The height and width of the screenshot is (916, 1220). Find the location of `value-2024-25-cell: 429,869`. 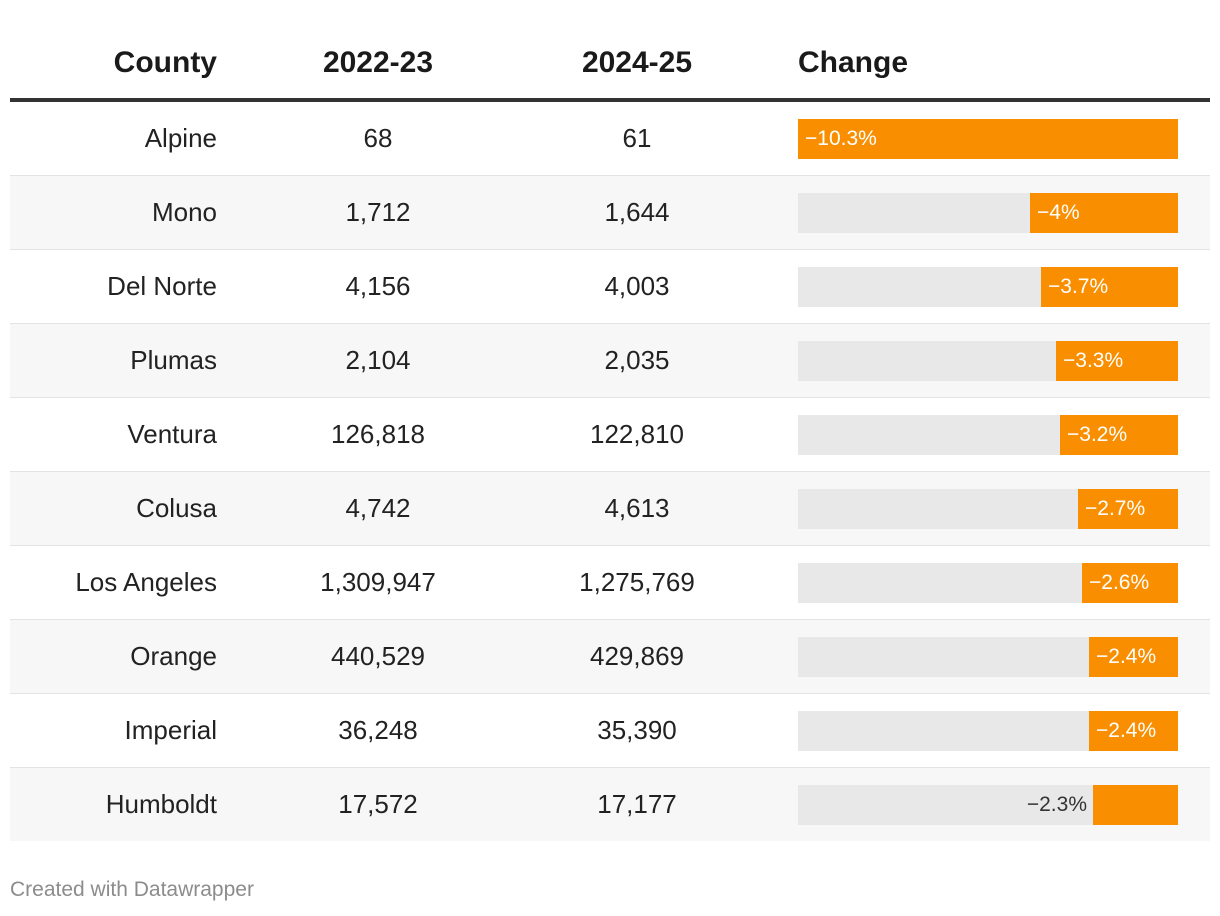

value-2024-25-cell: 429,869 is located at coordinates (637, 656).